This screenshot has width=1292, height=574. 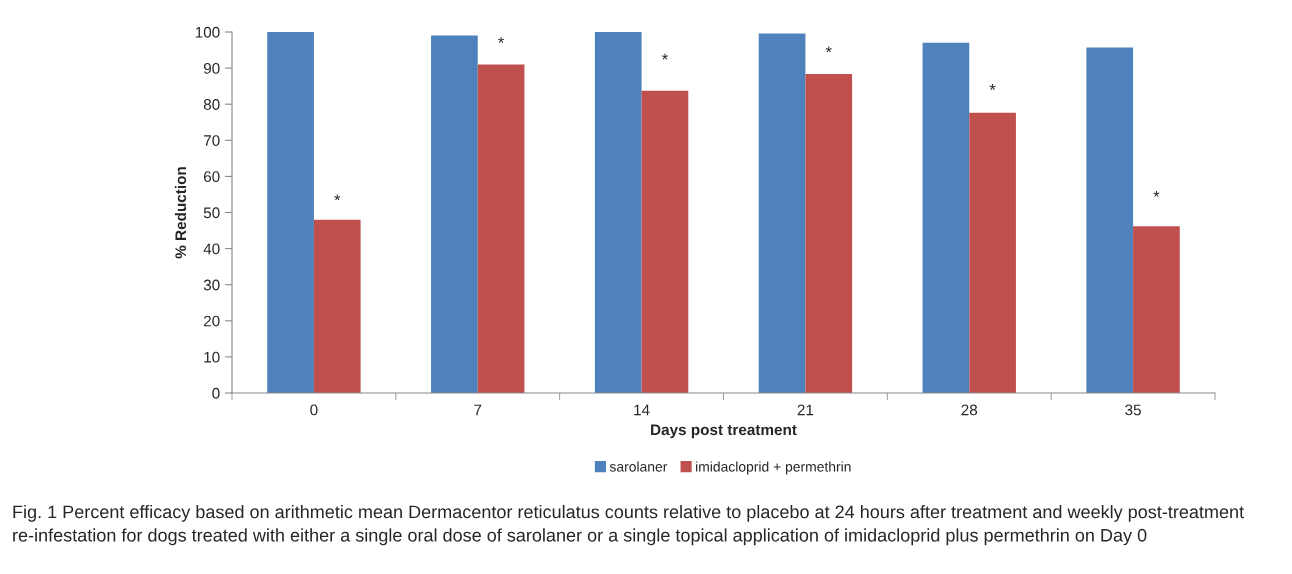 What do you see at coordinates (207, 32) in the screenshot?
I see `y-tick-label: 100` at bounding box center [207, 32].